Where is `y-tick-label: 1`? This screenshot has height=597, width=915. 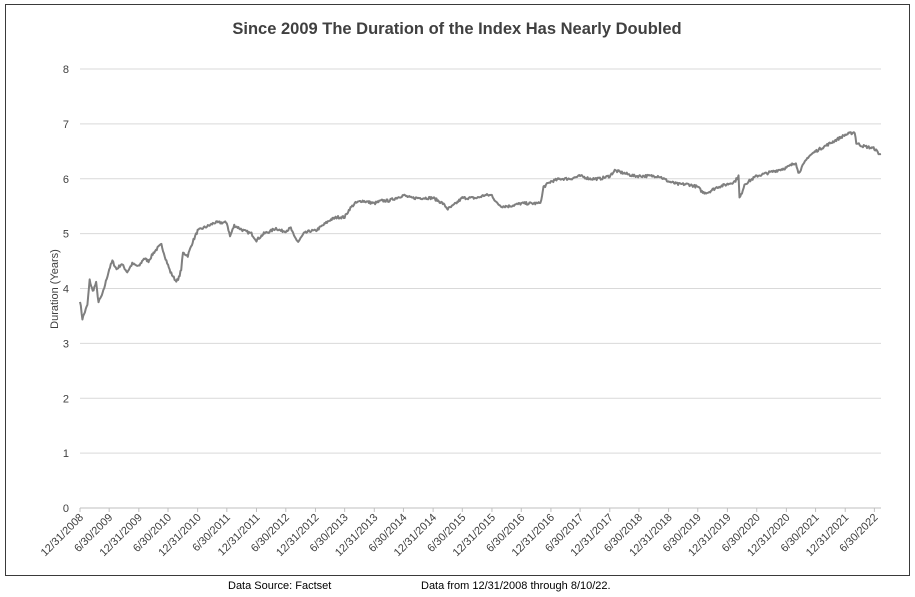 y-tick-label: 1 is located at coordinates (66, 454).